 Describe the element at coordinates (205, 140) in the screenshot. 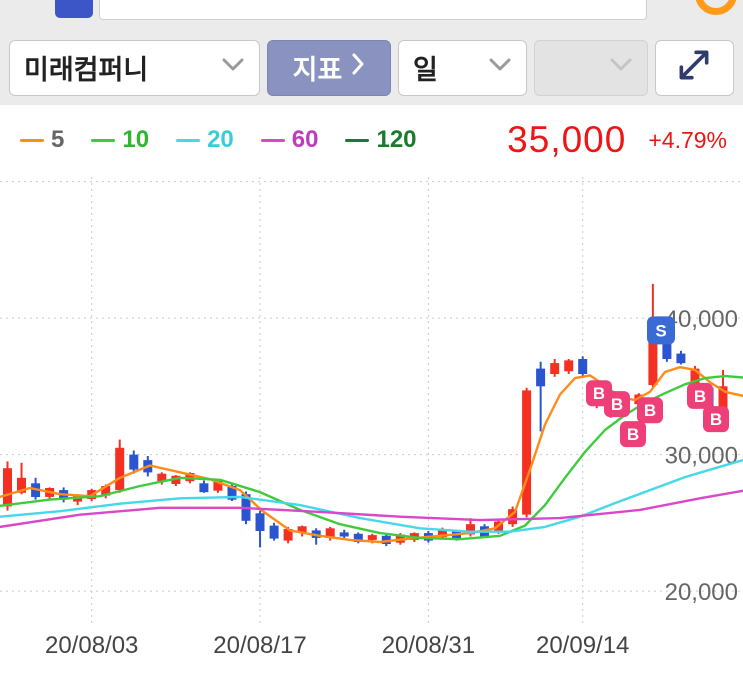

I see `legend-item-ma20: 20` at that location.